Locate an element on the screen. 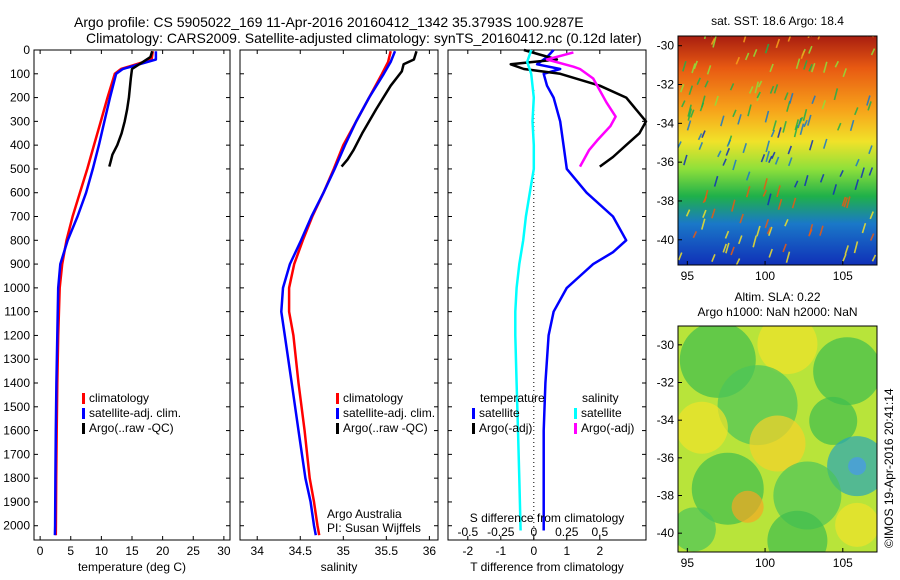 The height and width of the screenshot is (580, 900). temperature-series-line is located at coordinates (131, 108).